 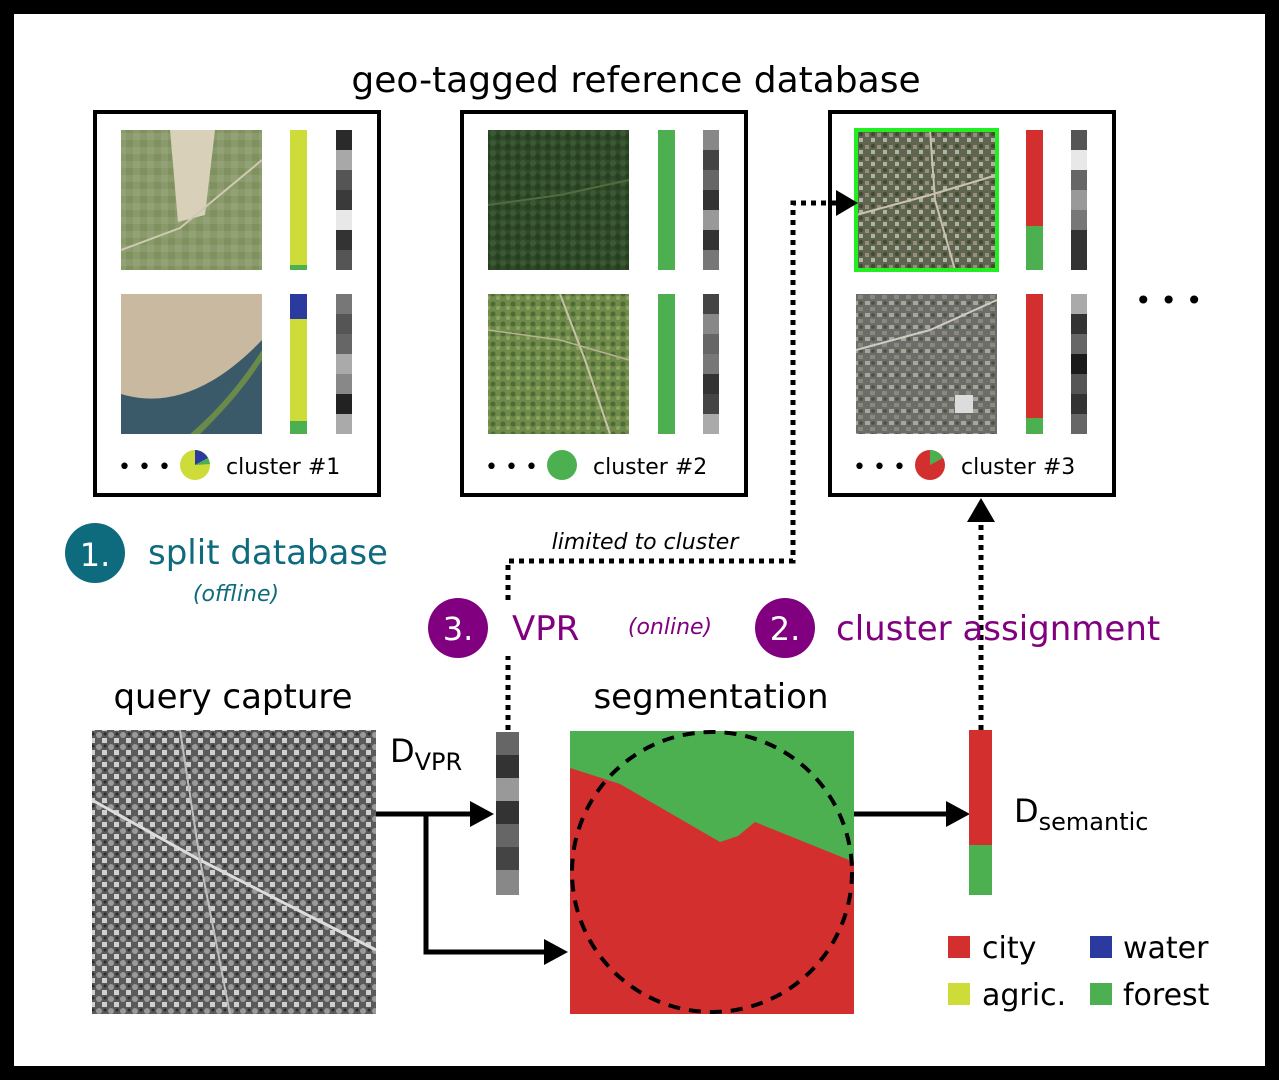 I want to click on step-3-vpr: 3. VPR (online), so click(x=570, y=628).